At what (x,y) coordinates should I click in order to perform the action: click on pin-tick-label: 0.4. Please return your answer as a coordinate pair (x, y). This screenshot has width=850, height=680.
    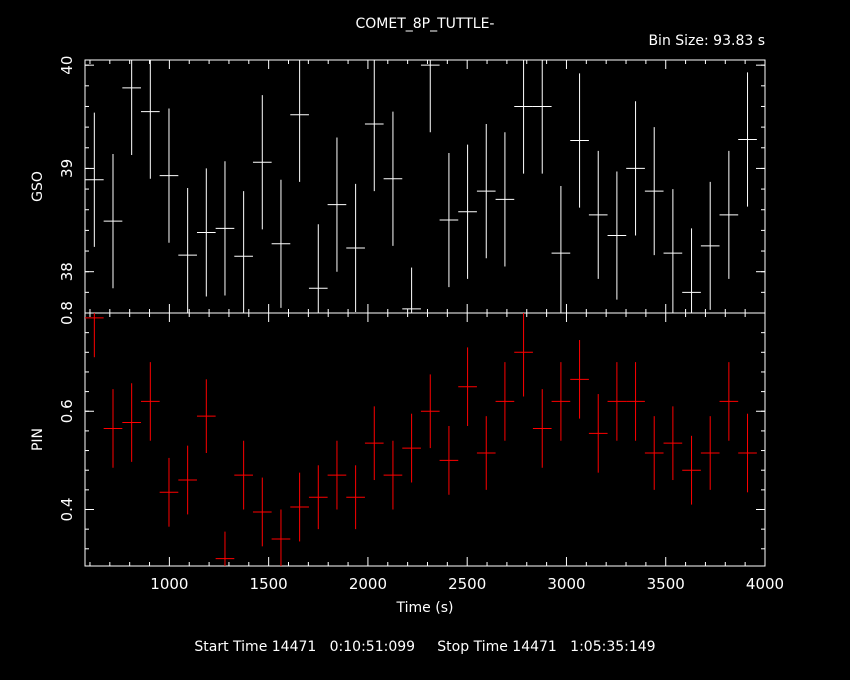
    Looking at the image, I should click on (67, 510).